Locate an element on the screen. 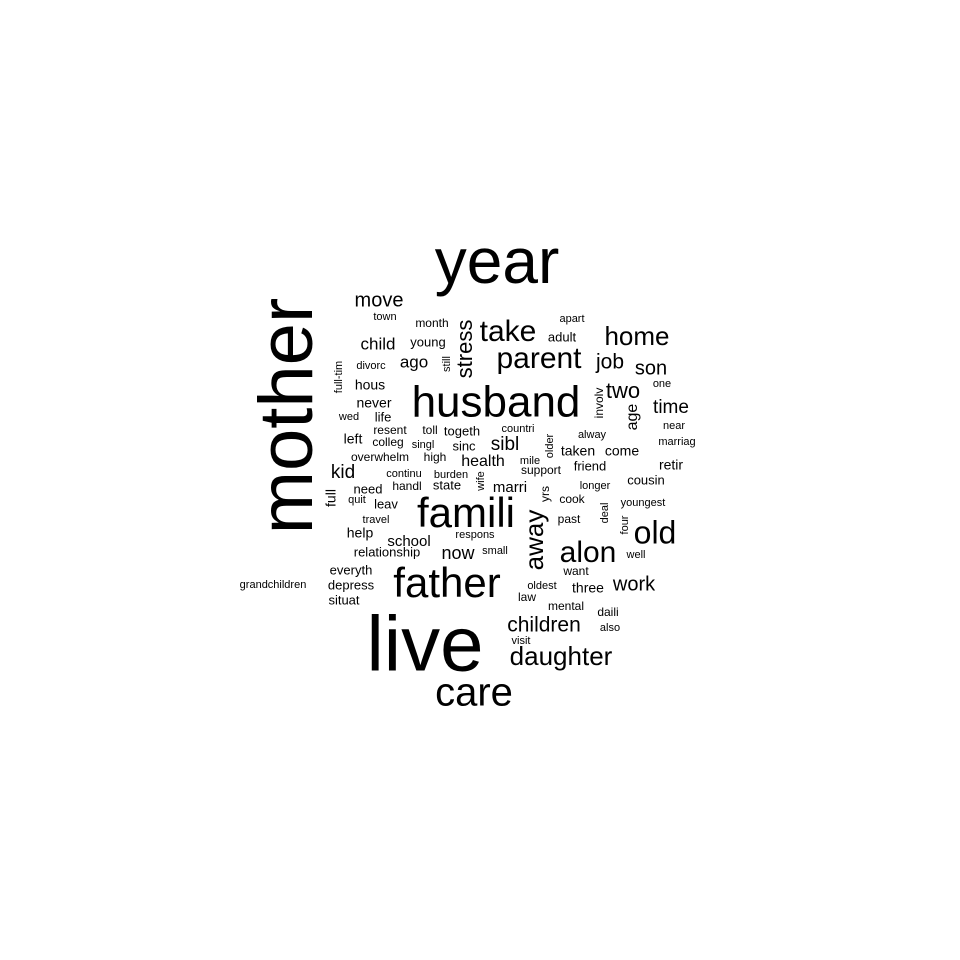  word-help: help is located at coordinates (360, 533).